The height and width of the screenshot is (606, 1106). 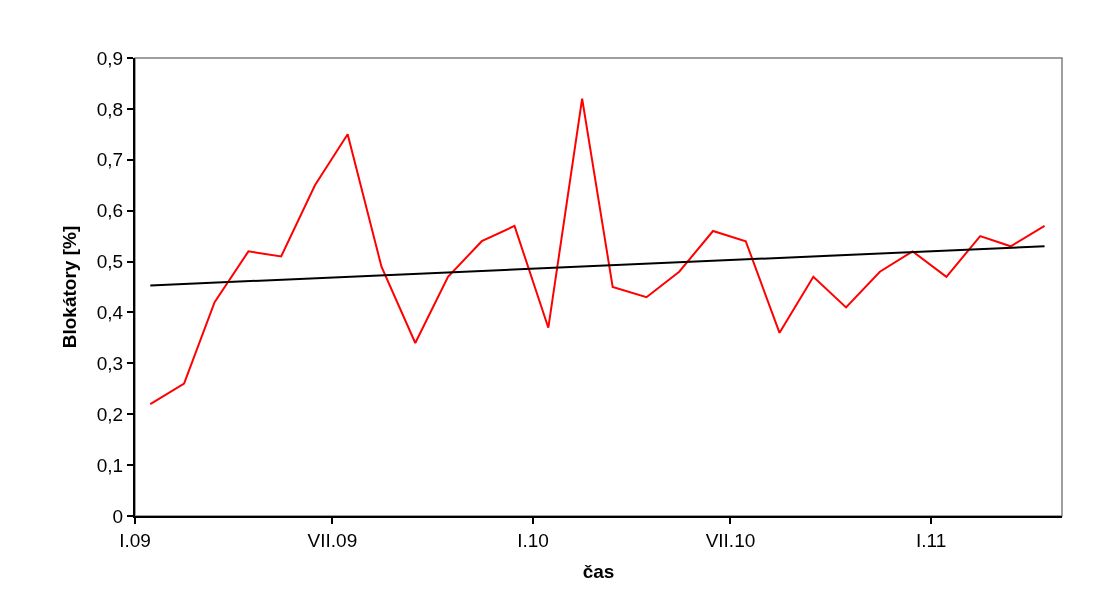 I want to click on x-tick-label: VII.10, so click(x=730, y=540).